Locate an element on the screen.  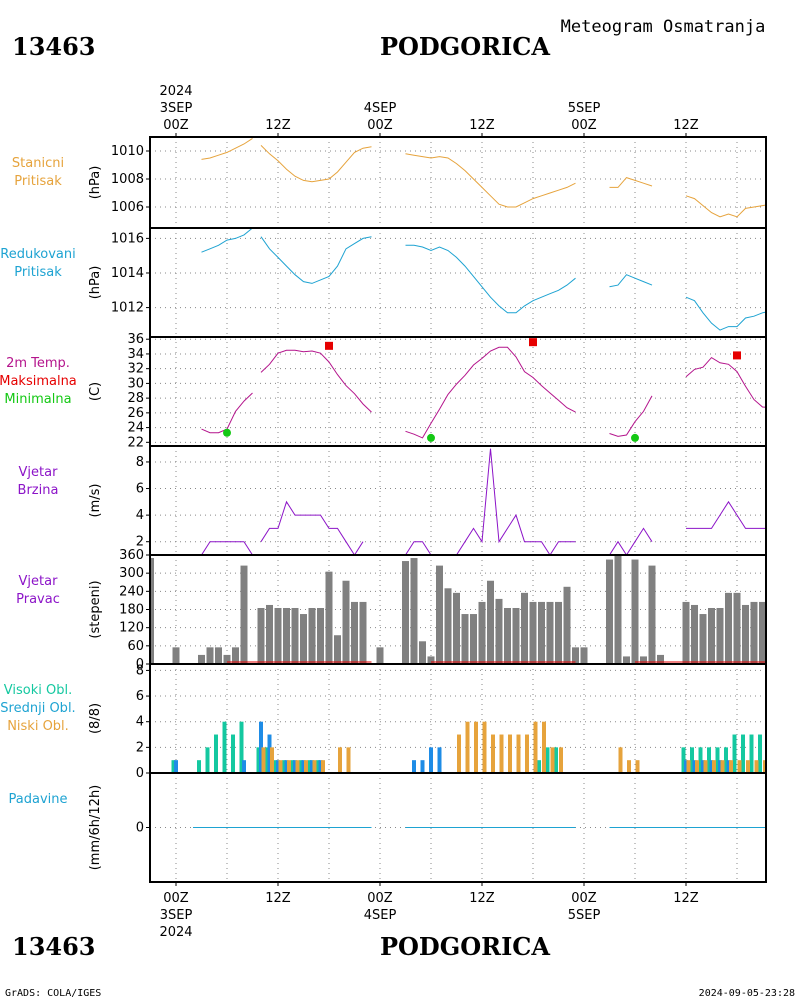
panel-label: Visoki Obl. is located at coordinates (38, 690).